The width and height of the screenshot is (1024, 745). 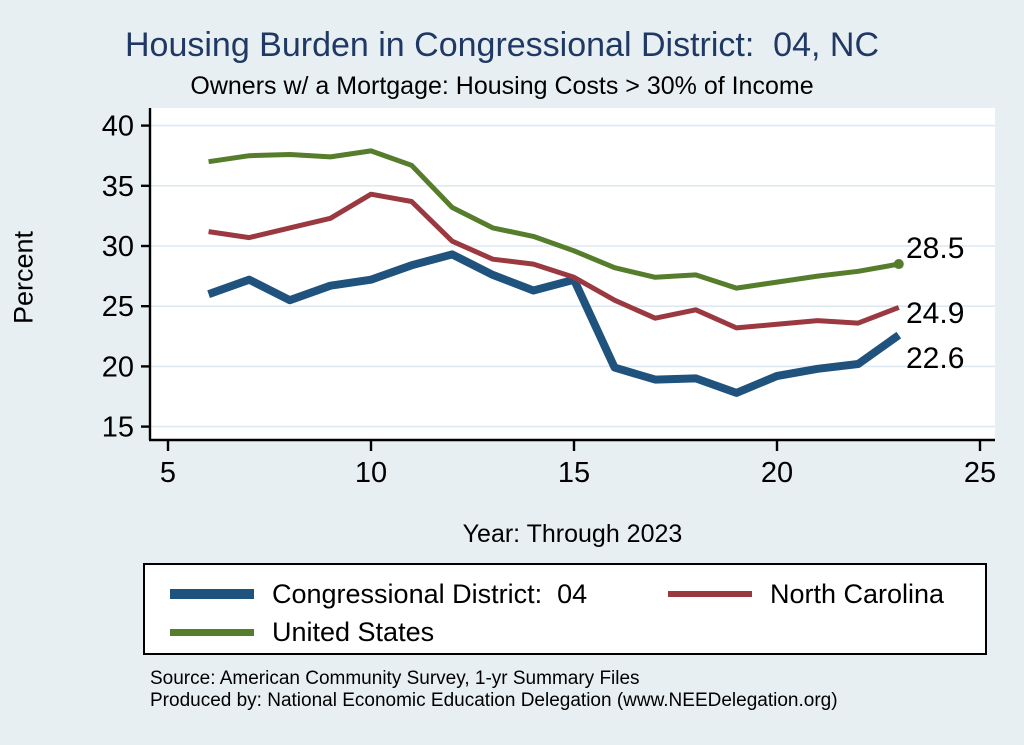 What do you see at coordinates (118, 307) in the screenshot?
I see `y-tick-label-25: 25` at bounding box center [118, 307].